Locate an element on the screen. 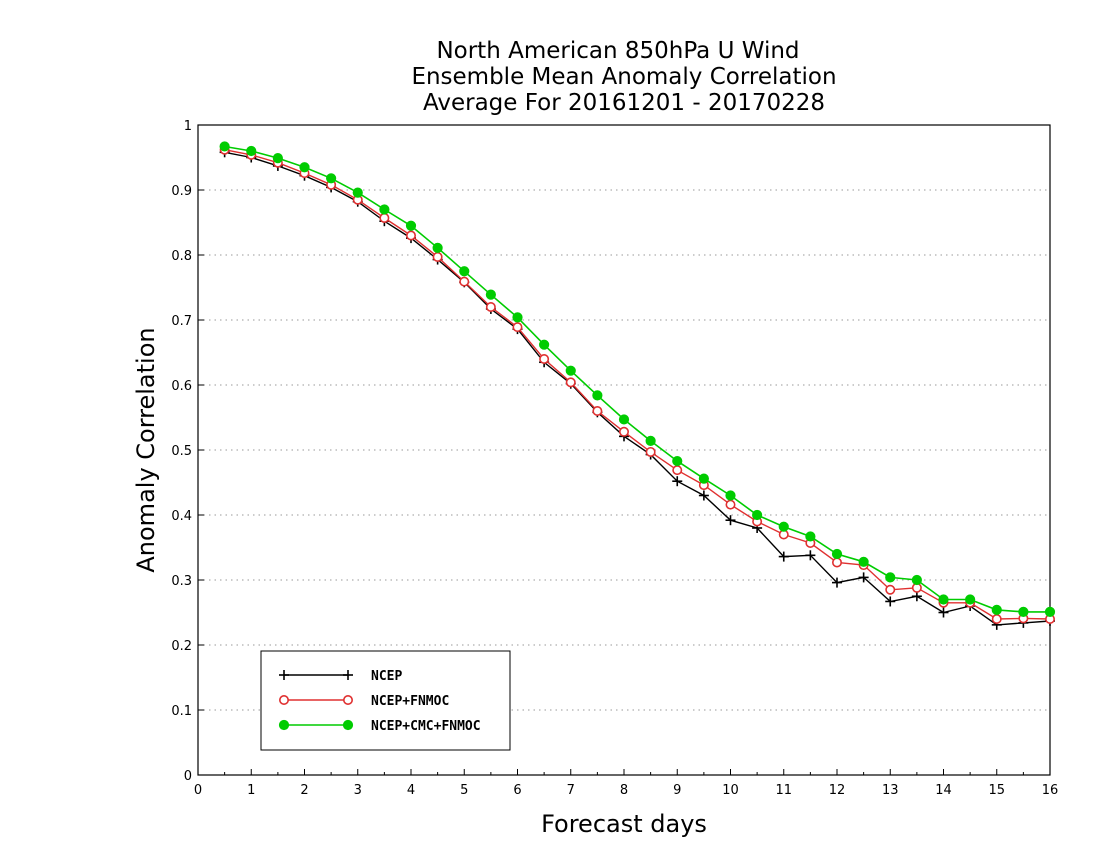 Image resolution: width=1100 pixels, height=850 pixels. chart-title-line-2: Ensemble Mean Anomaly Correlation is located at coordinates (623, 77).